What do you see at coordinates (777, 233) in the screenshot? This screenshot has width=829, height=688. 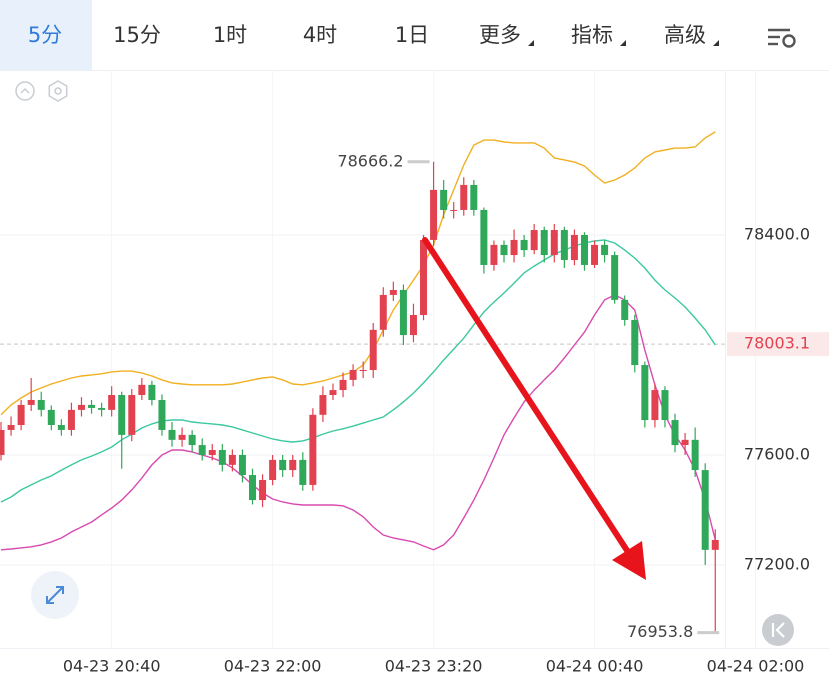 I see `y-tick-label: 78400.0` at bounding box center [777, 233].